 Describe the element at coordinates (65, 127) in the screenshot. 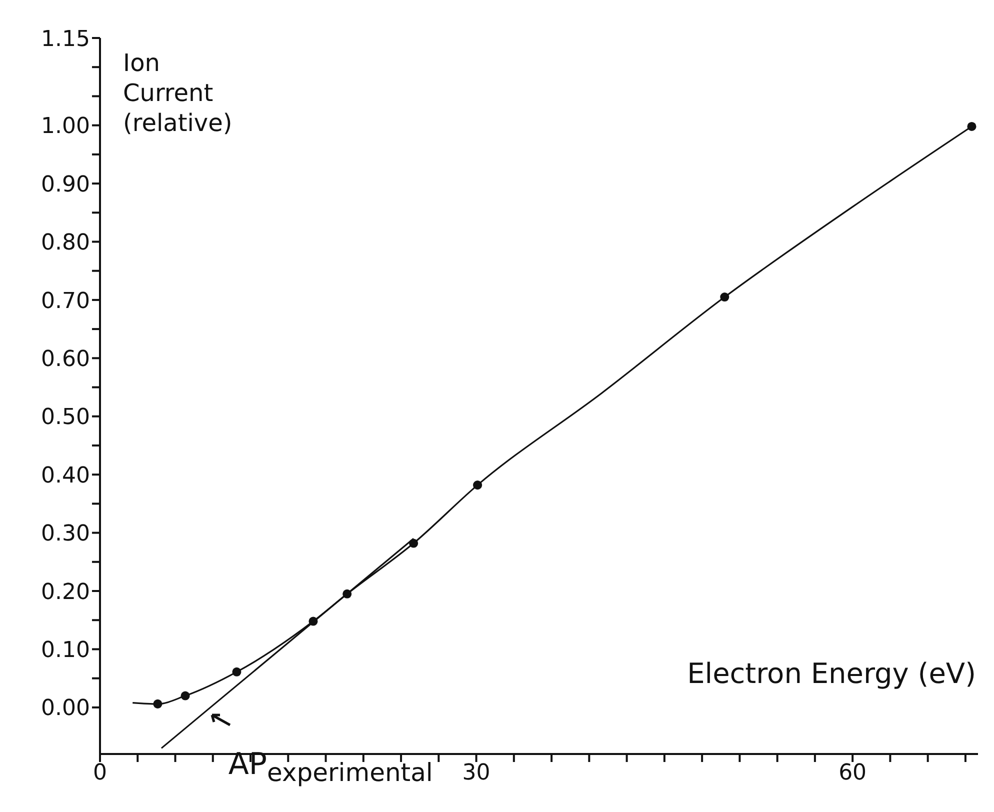

I see `y-tick-label: 1.00` at that location.